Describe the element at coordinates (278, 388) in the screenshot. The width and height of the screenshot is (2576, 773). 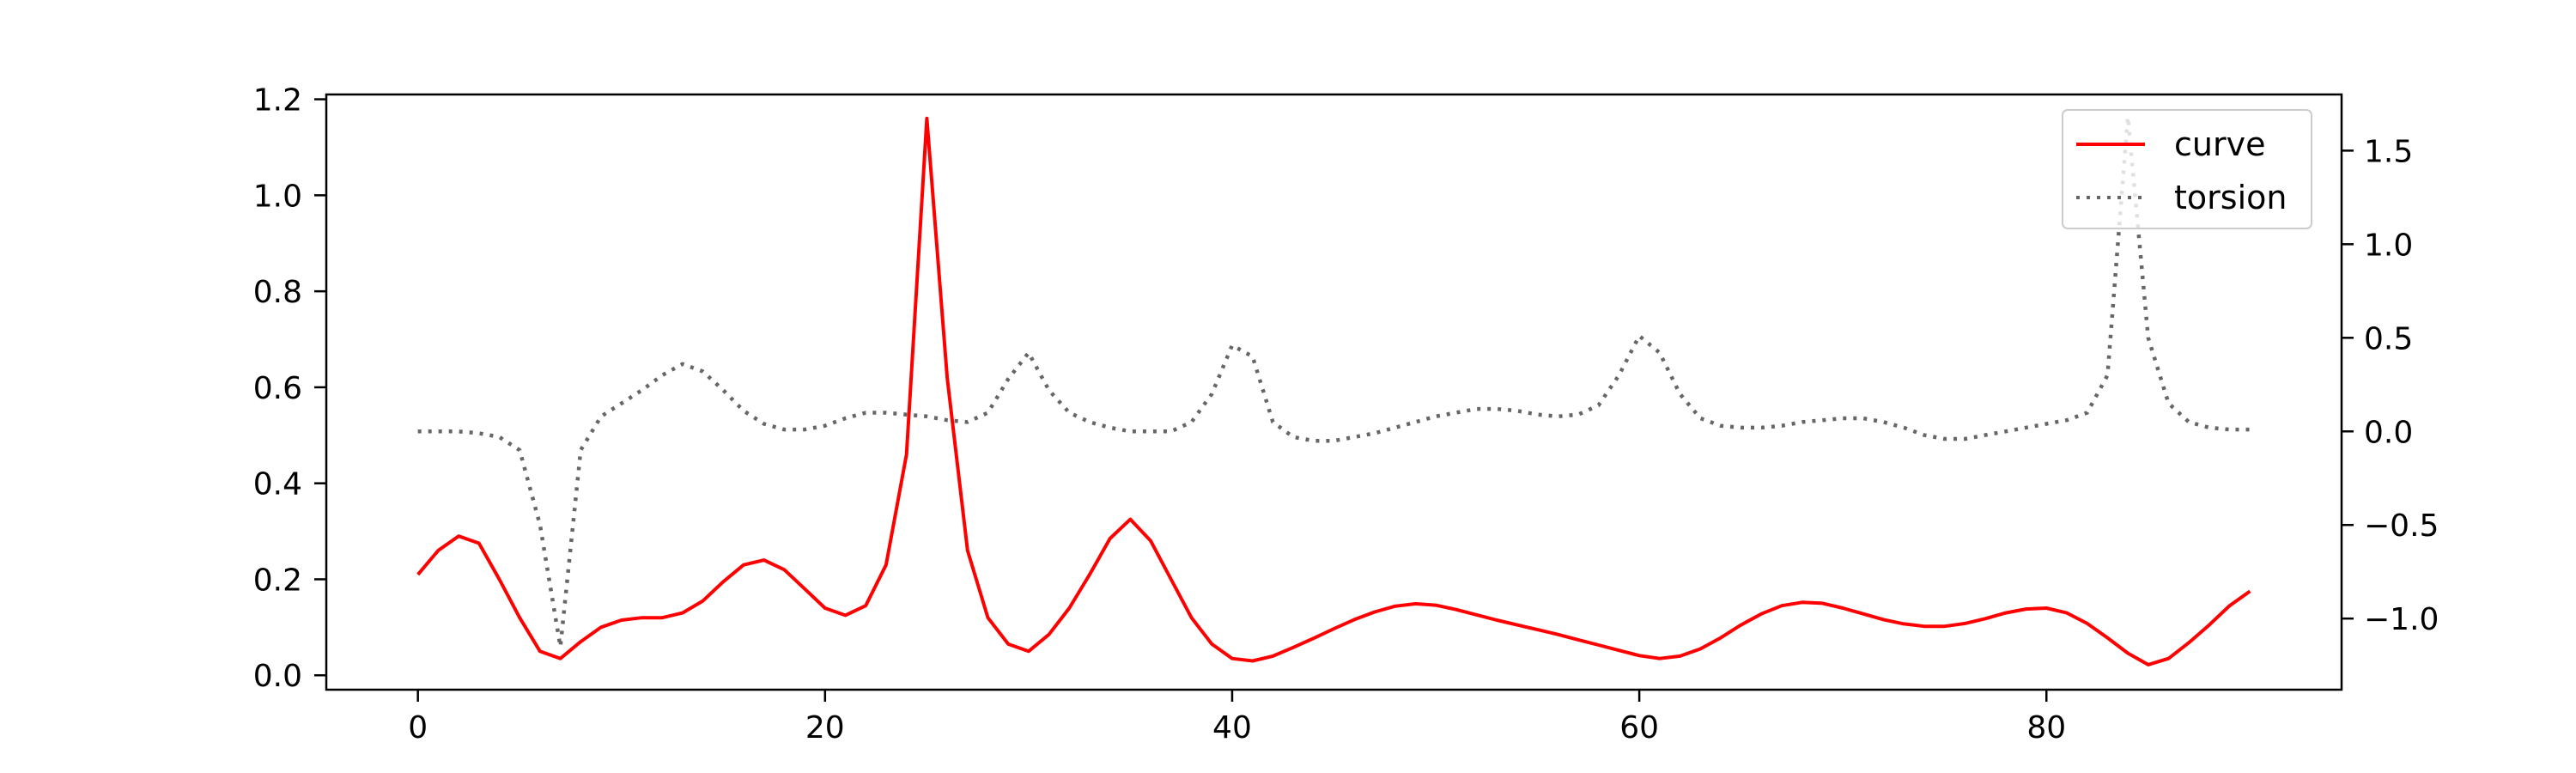
I see `left-y-tick-label: 0.6` at that location.